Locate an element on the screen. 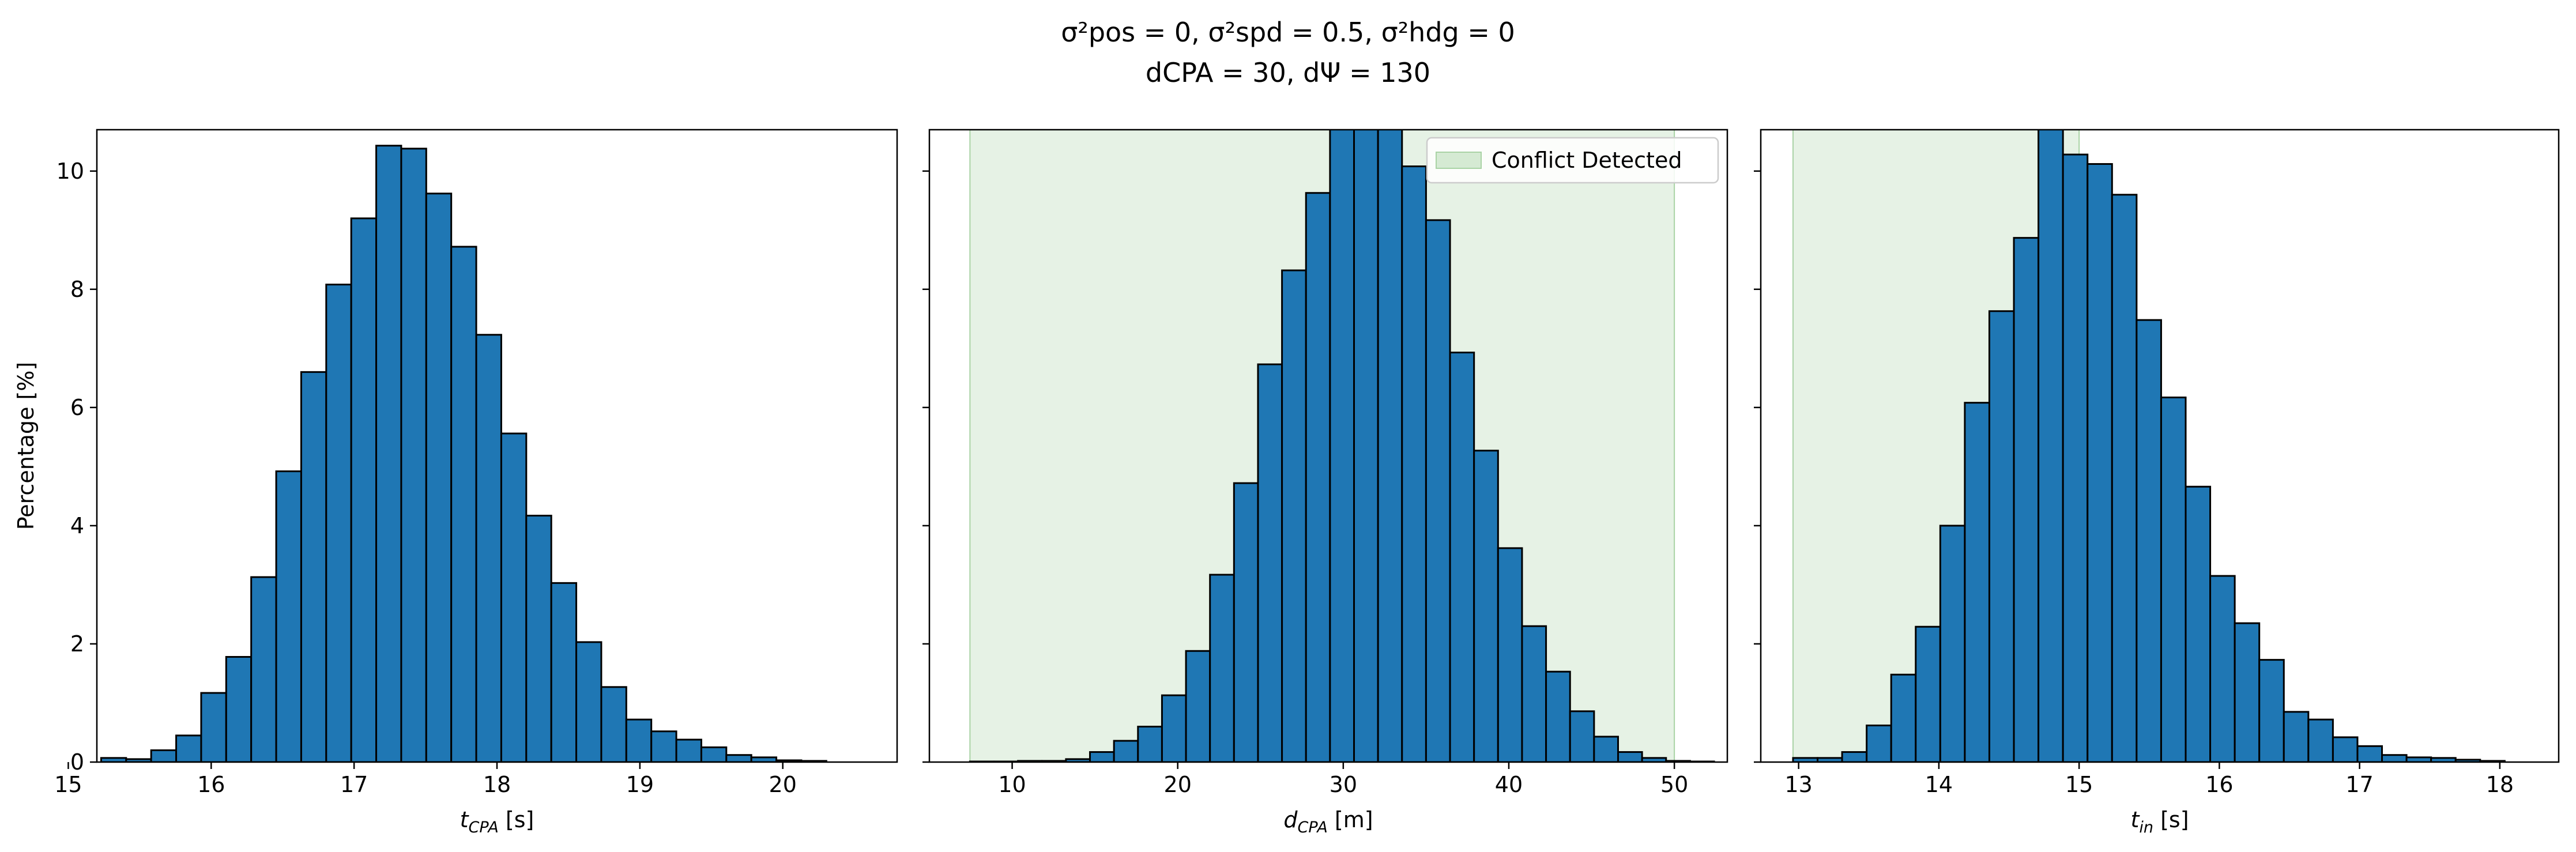 This screenshot has height=852, width=2576. x-axis-label: tin [s] is located at coordinates (2159, 821).